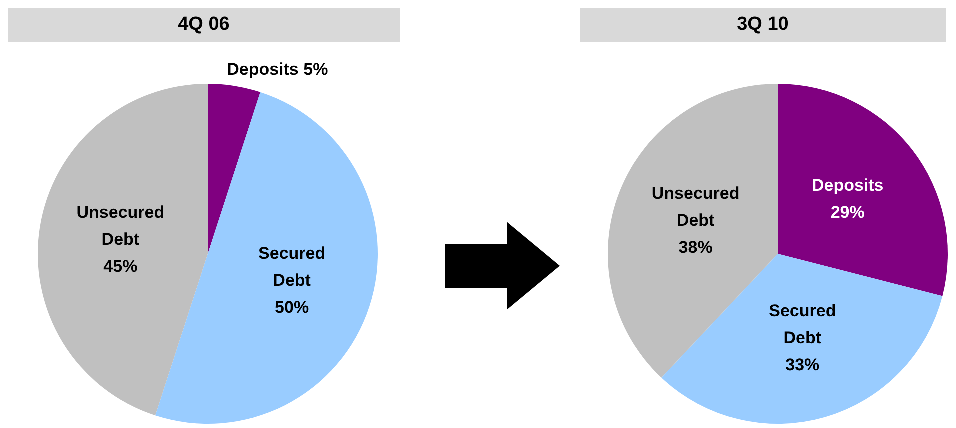 The width and height of the screenshot is (956, 428). What do you see at coordinates (695, 248) in the screenshot?
I see `data-label: 38%` at bounding box center [695, 248].